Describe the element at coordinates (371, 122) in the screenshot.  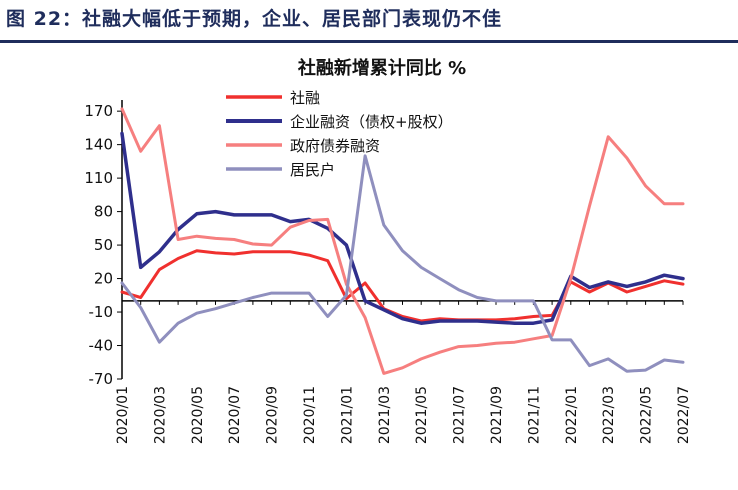
I see `legend-label: 企业融资（债权+股权）` at that location.